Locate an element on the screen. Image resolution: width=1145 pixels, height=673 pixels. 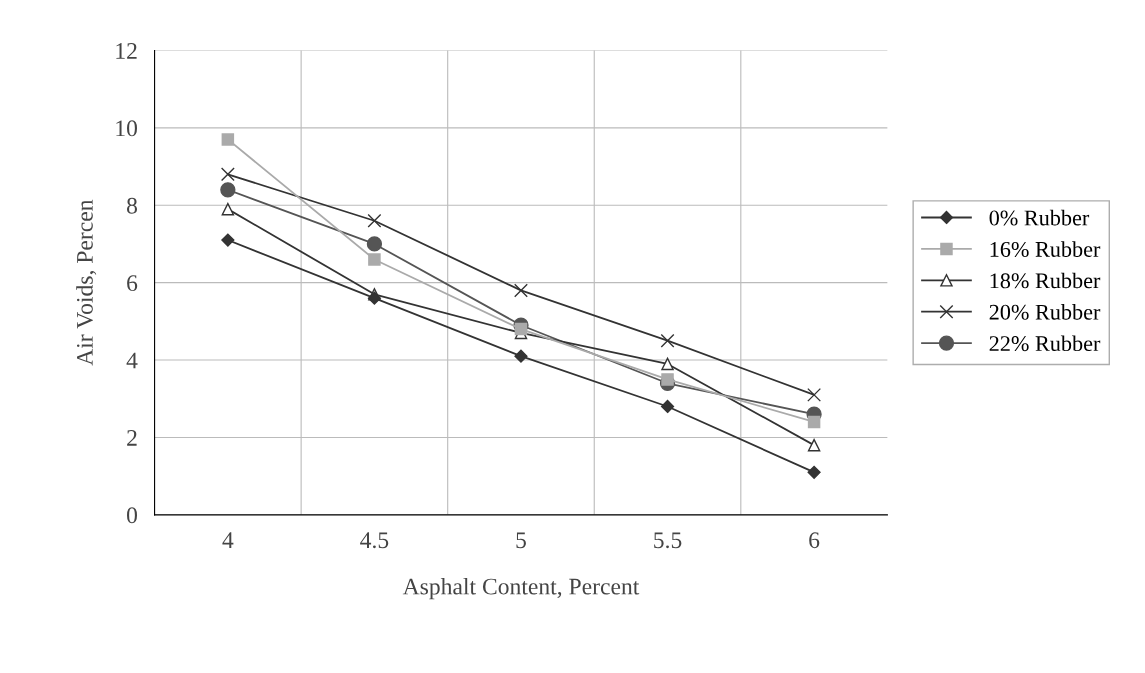
y-axis-title: Air Voids, Percen is located at coordinates (86, 282).